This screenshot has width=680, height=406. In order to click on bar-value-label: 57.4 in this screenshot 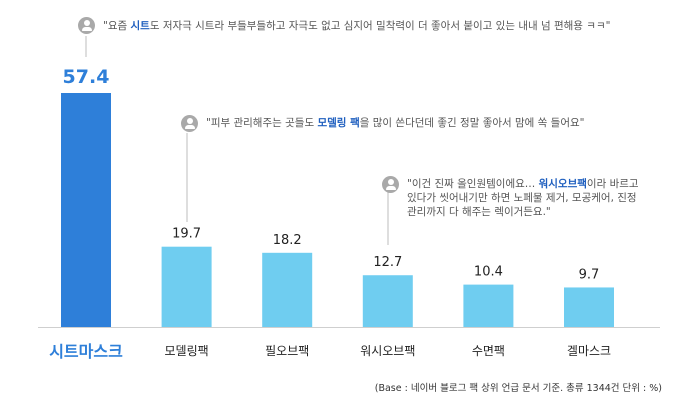, I will do `click(86, 77)`.